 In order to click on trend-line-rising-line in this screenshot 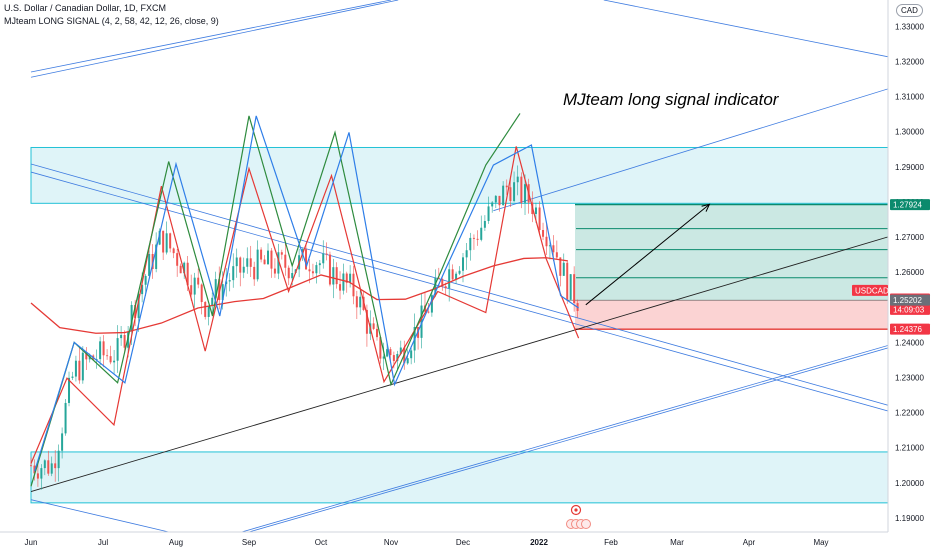, I will do `click(711, 143)`.